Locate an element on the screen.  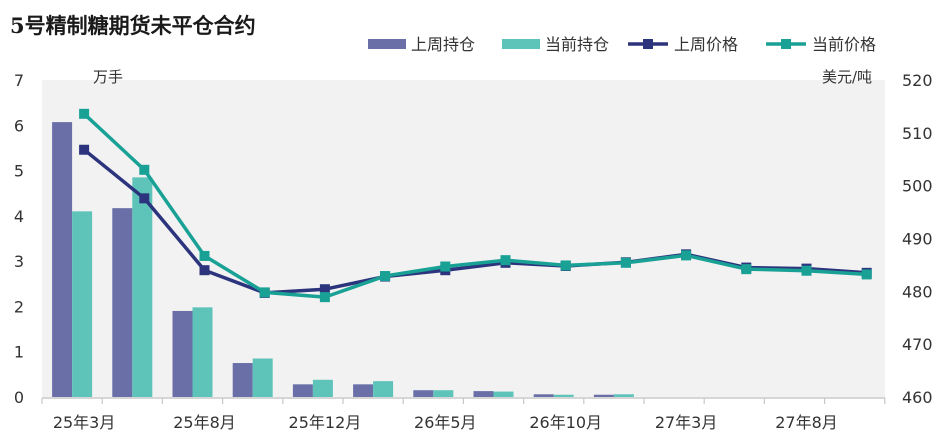
right-axis-tick-label: 520 is located at coordinates (917, 80).